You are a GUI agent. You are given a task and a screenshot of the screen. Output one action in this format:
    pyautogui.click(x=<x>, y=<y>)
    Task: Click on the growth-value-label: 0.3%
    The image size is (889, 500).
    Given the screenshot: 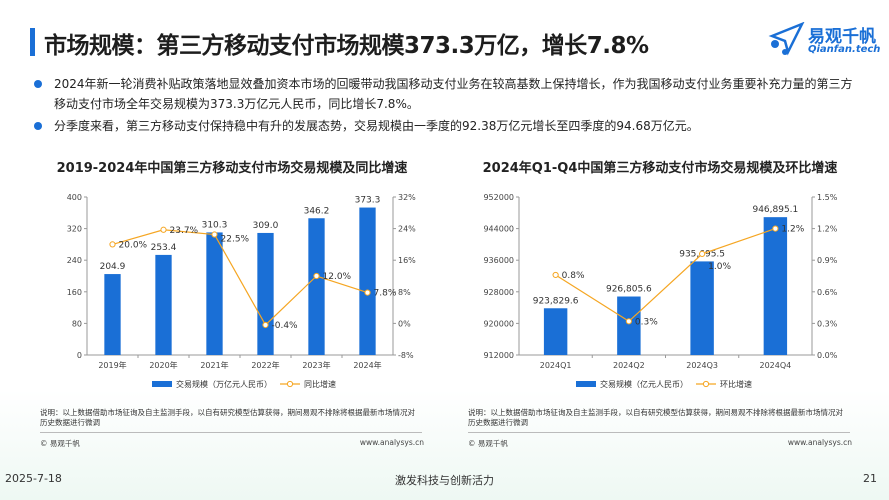 What is the action you would take?
    pyautogui.click(x=646, y=322)
    